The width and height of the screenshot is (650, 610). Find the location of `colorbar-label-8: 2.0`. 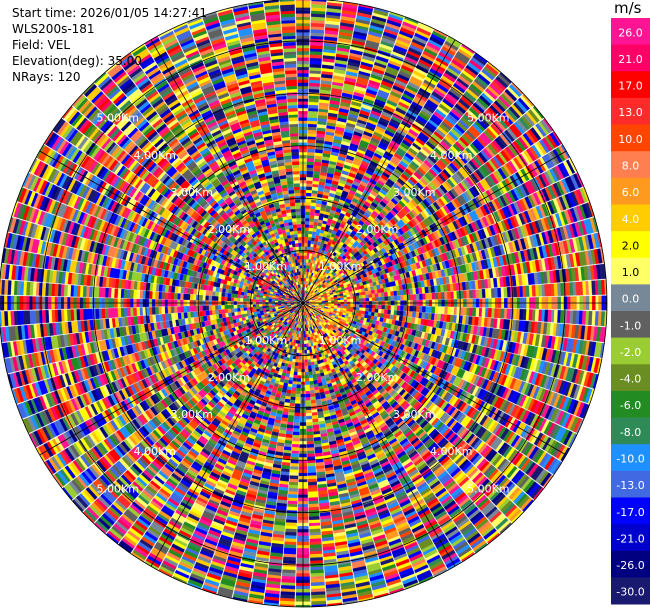

colorbar-label-8: 2.0 is located at coordinates (631, 245).